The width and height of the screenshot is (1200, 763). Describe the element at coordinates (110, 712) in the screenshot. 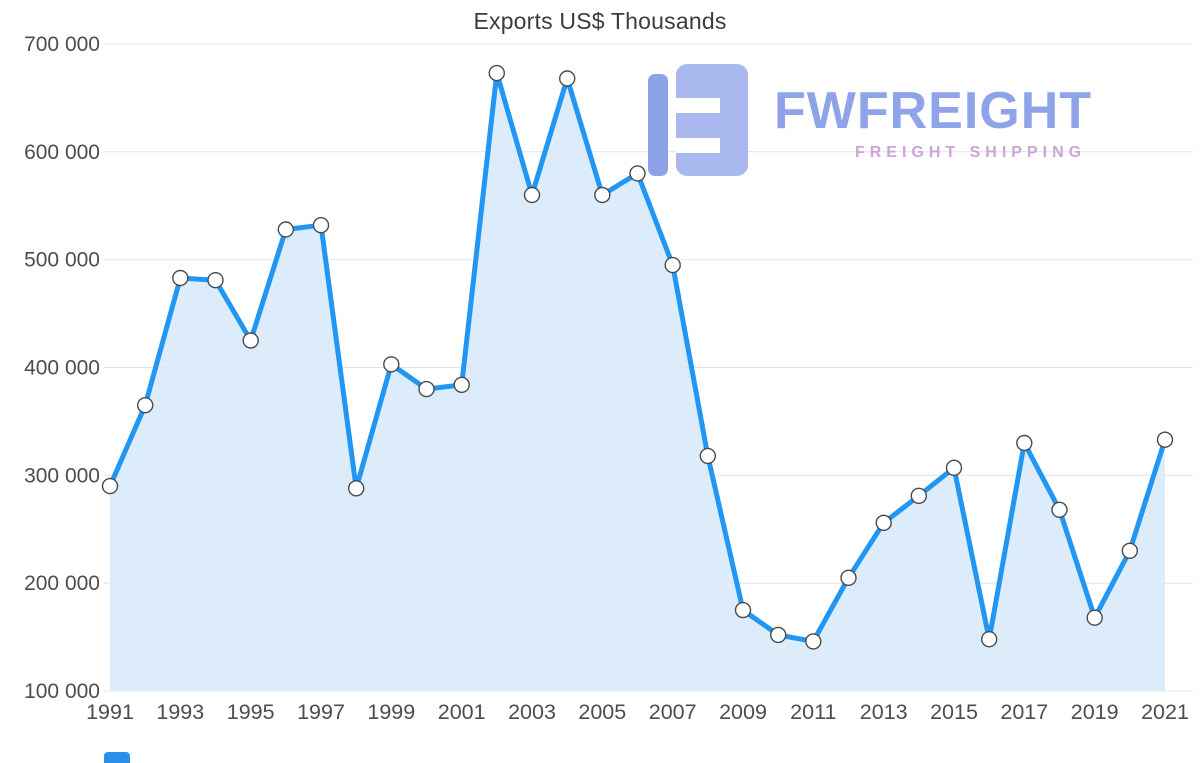

I see `x-axis-label: 1991` at that location.